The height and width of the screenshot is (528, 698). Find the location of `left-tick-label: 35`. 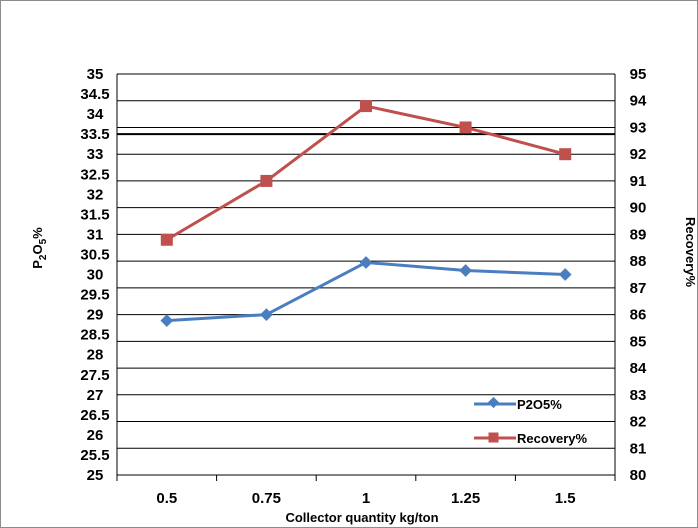

left-tick-label: 35 is located at coordinates (95, 74).